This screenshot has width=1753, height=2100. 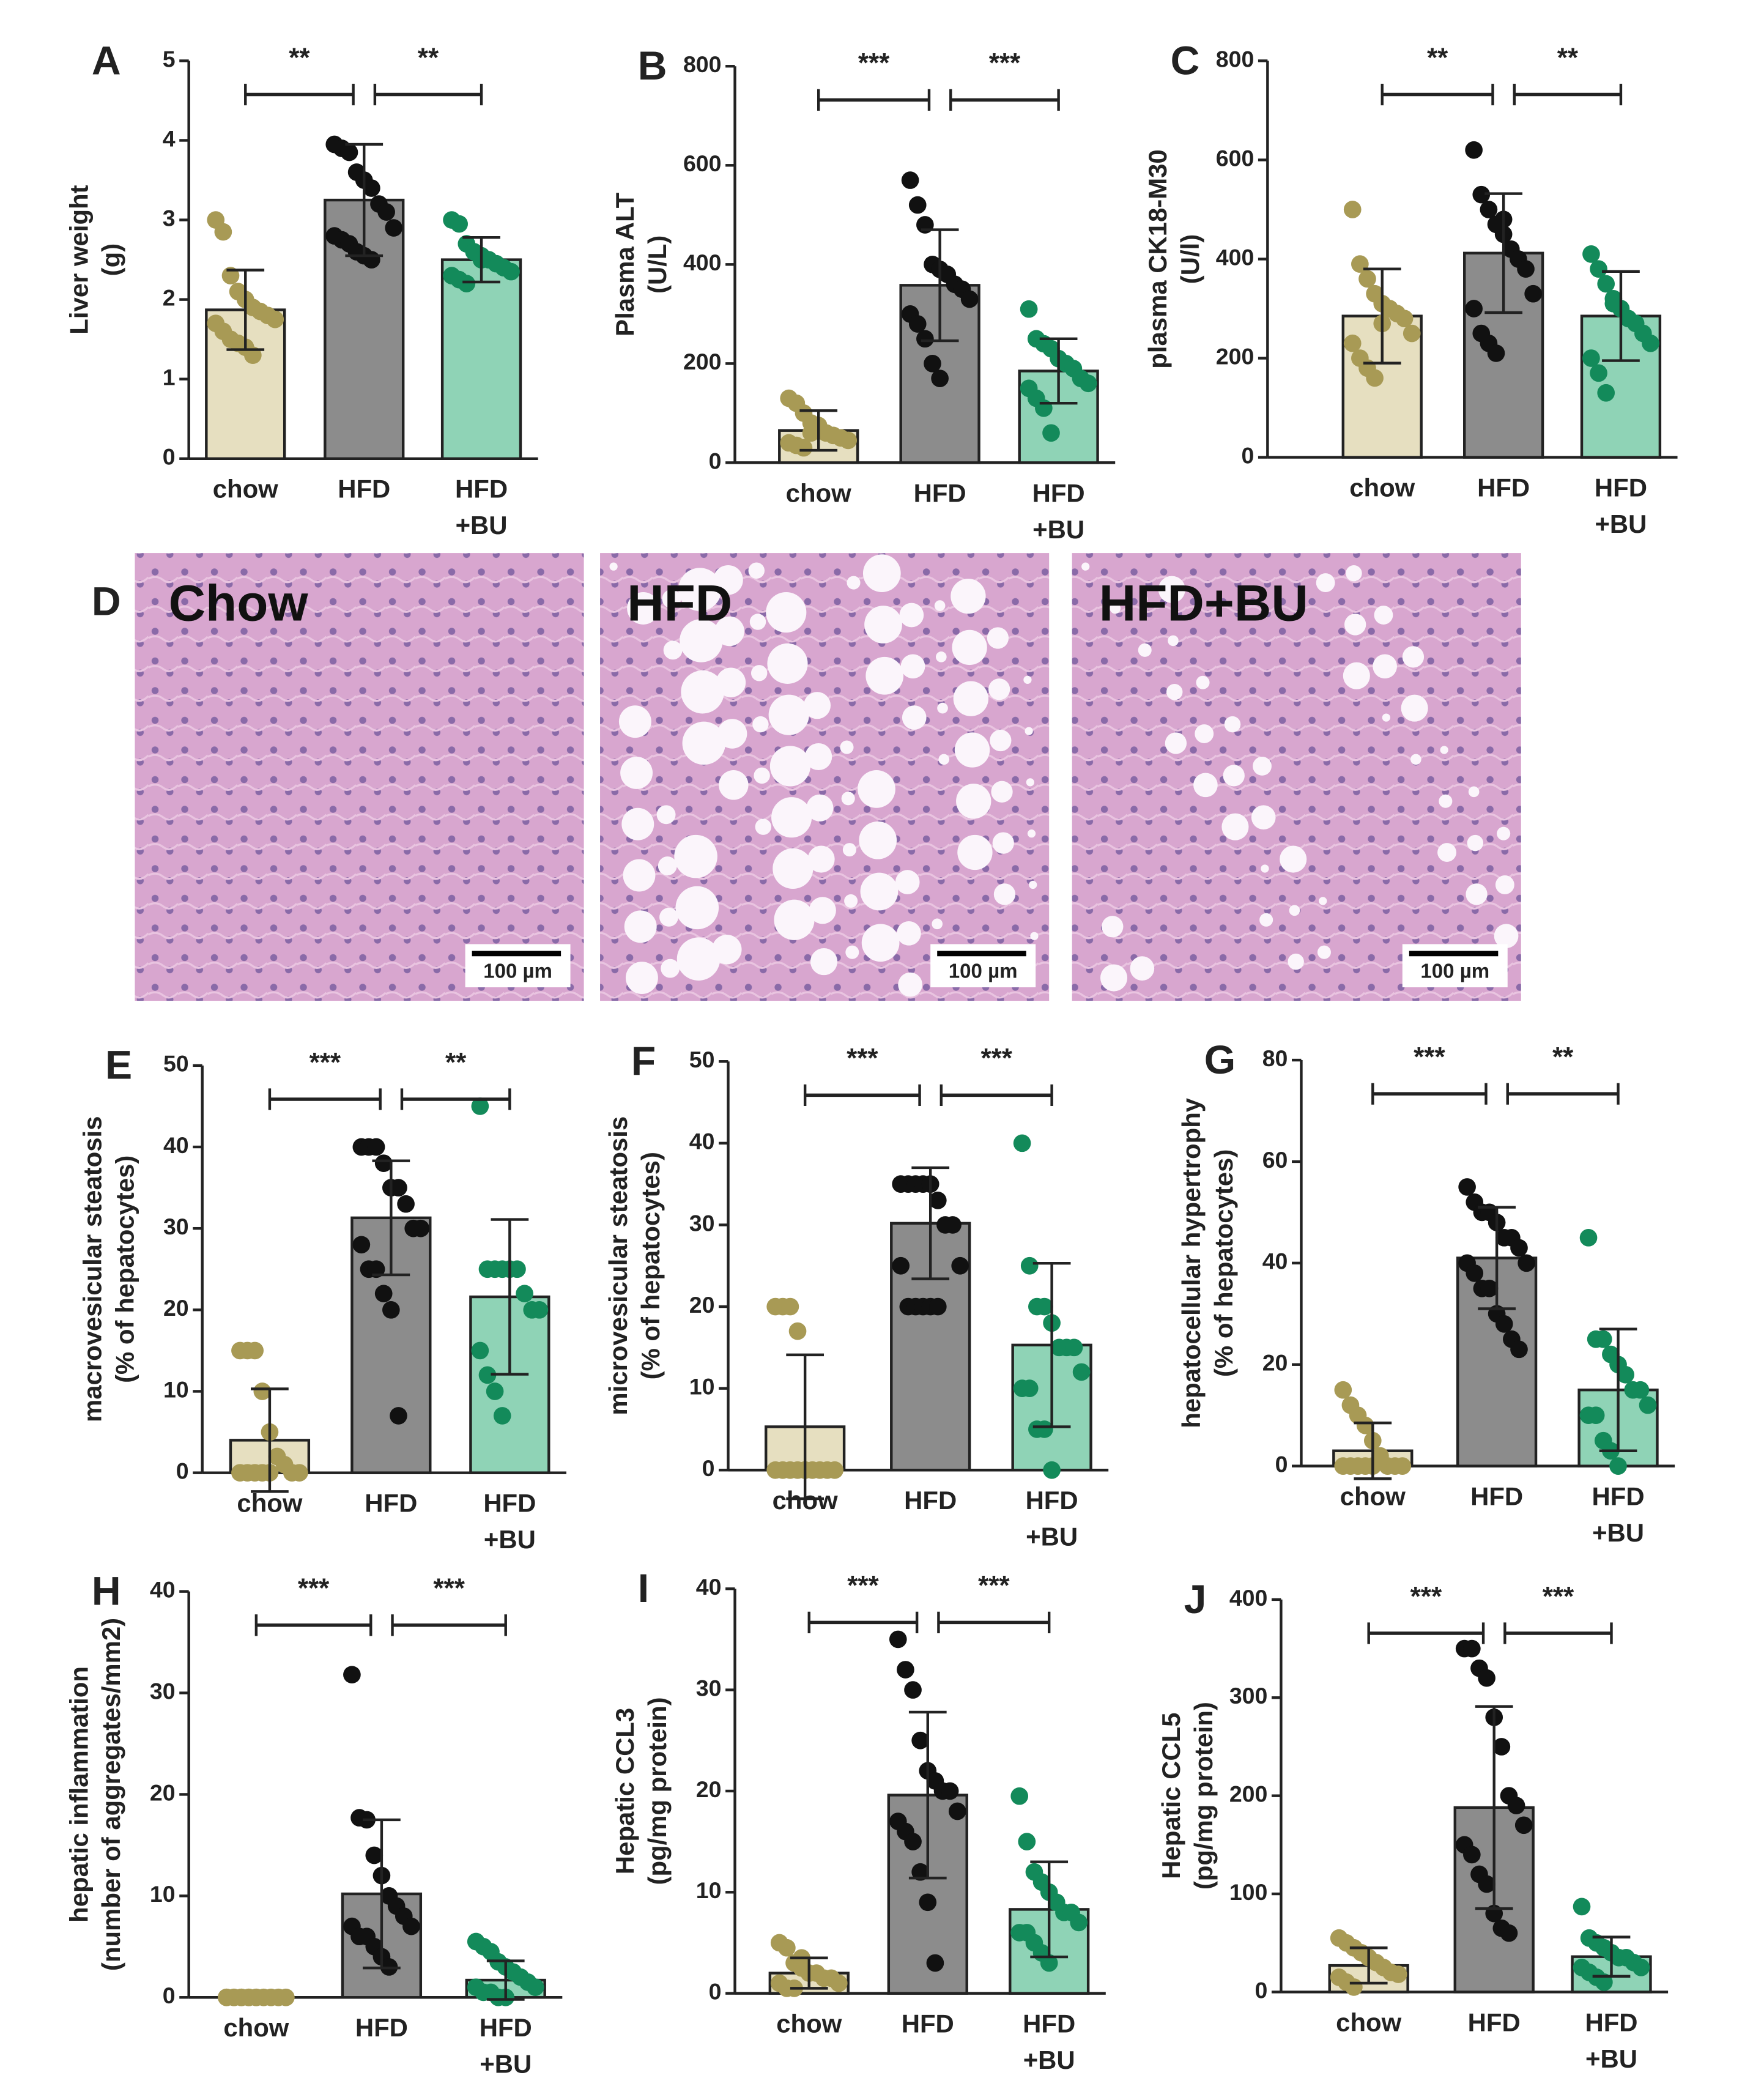 What do you see at coordinates (169, 298) in the screenshot?
I see `y-tick-label: 2` at bounding box center [169, 298].